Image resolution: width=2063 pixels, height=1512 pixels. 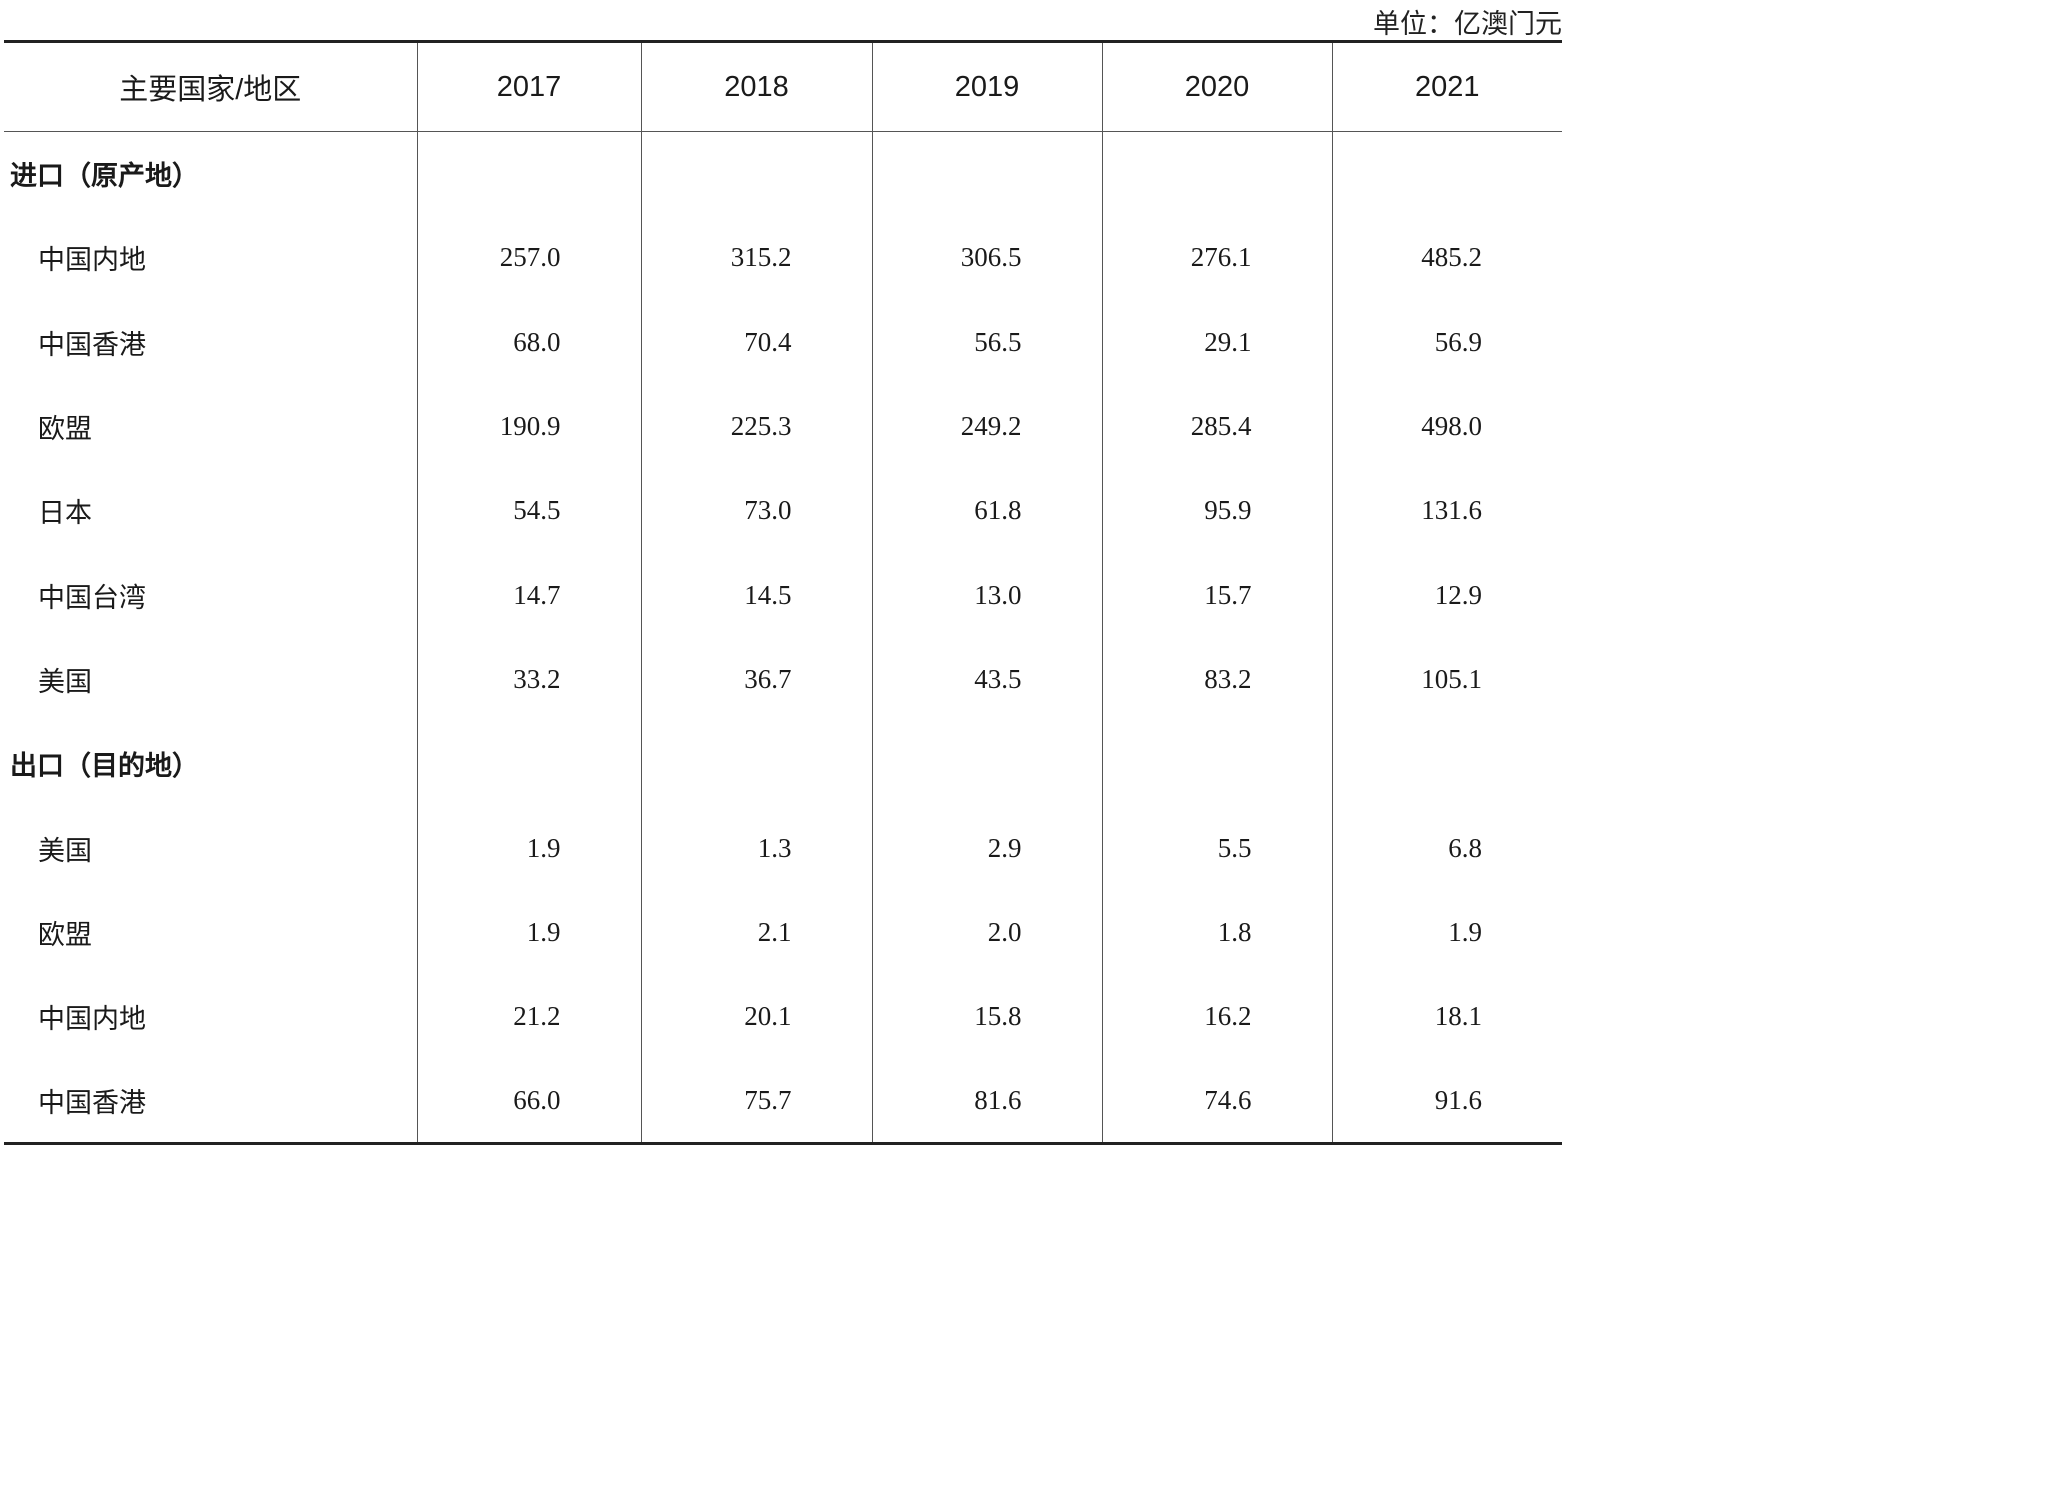 What do you see at coordinates (1216, 679) in the screenshot?
I see `cell-value: 83.2` at bounding box center [1216, 679].